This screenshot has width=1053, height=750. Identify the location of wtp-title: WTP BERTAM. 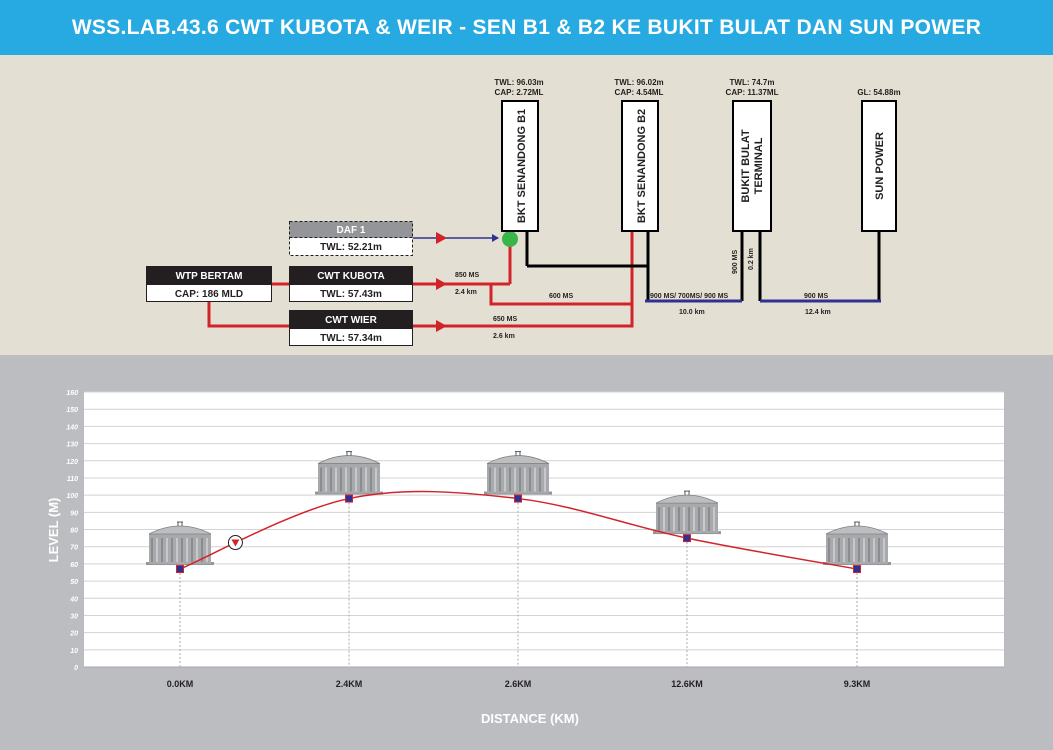
(209, 276).